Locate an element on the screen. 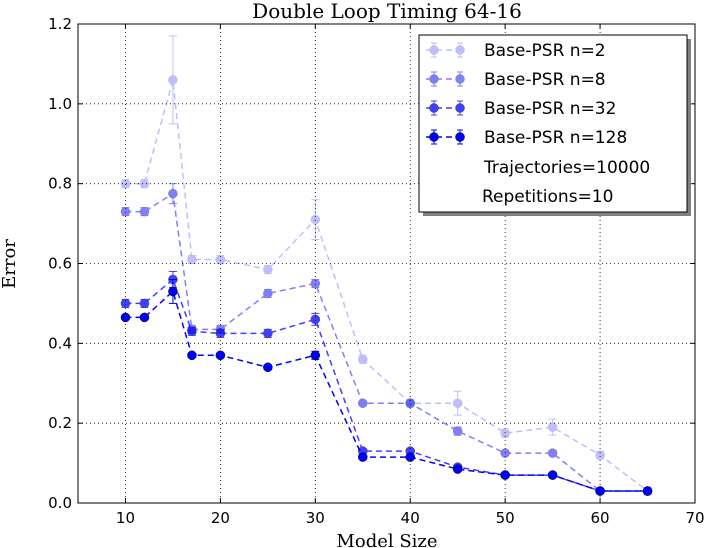 Image resolution: width=707 pixels, height=548 pixels. x-tick-label: 10 is located at coordinates (125, 518).